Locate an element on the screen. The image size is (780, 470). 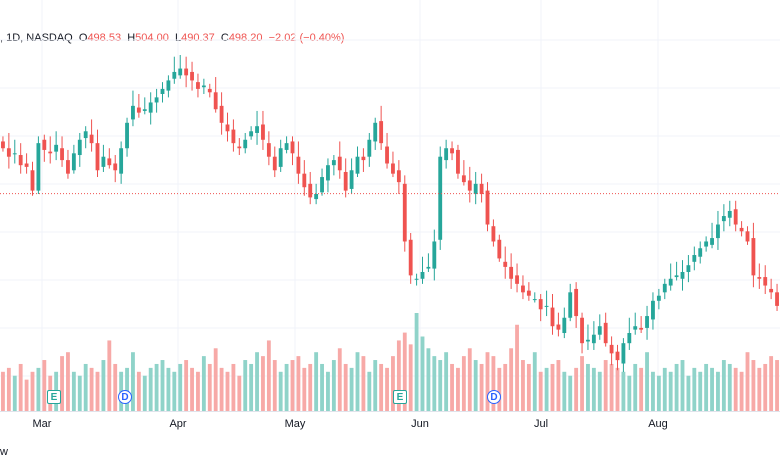
symbol-info: , 1D, NASDAQ is located at coordinates (36, 38).